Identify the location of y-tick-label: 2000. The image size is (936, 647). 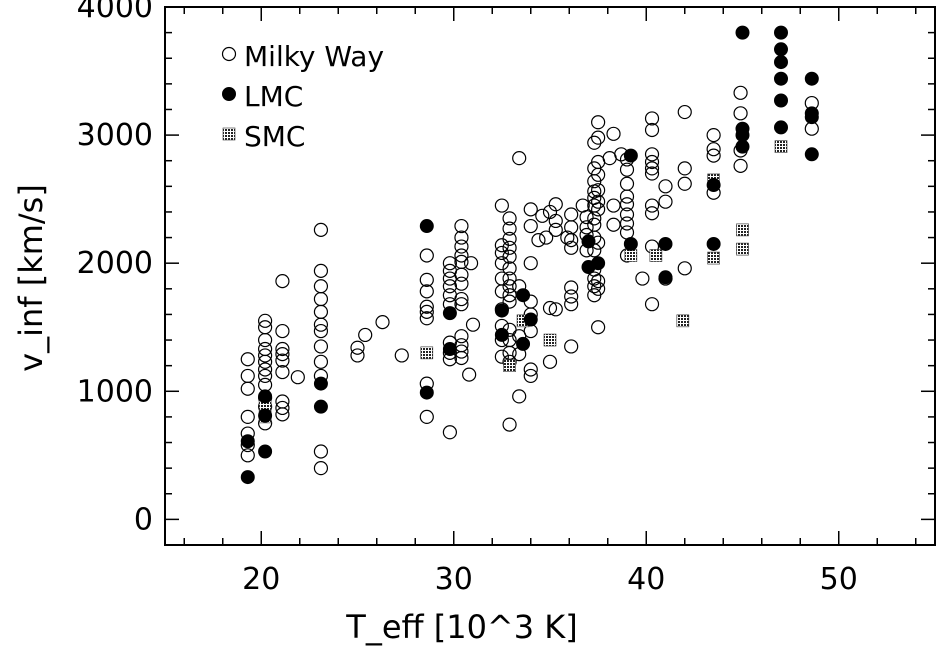
(115, 263).